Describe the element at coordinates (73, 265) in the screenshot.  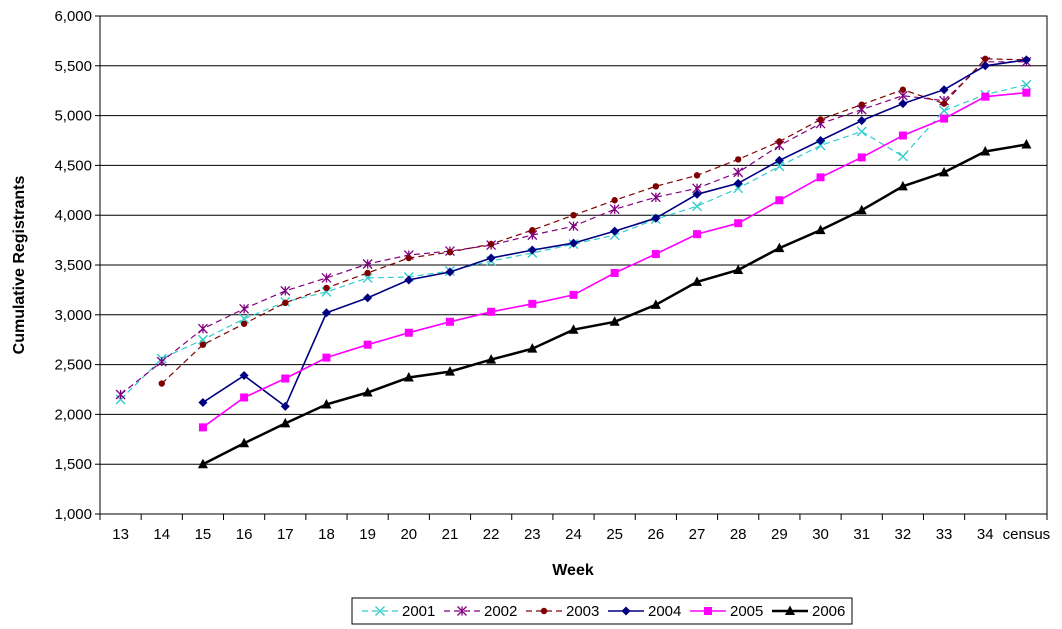
I see `y-tick-label: 3,500` at that location.